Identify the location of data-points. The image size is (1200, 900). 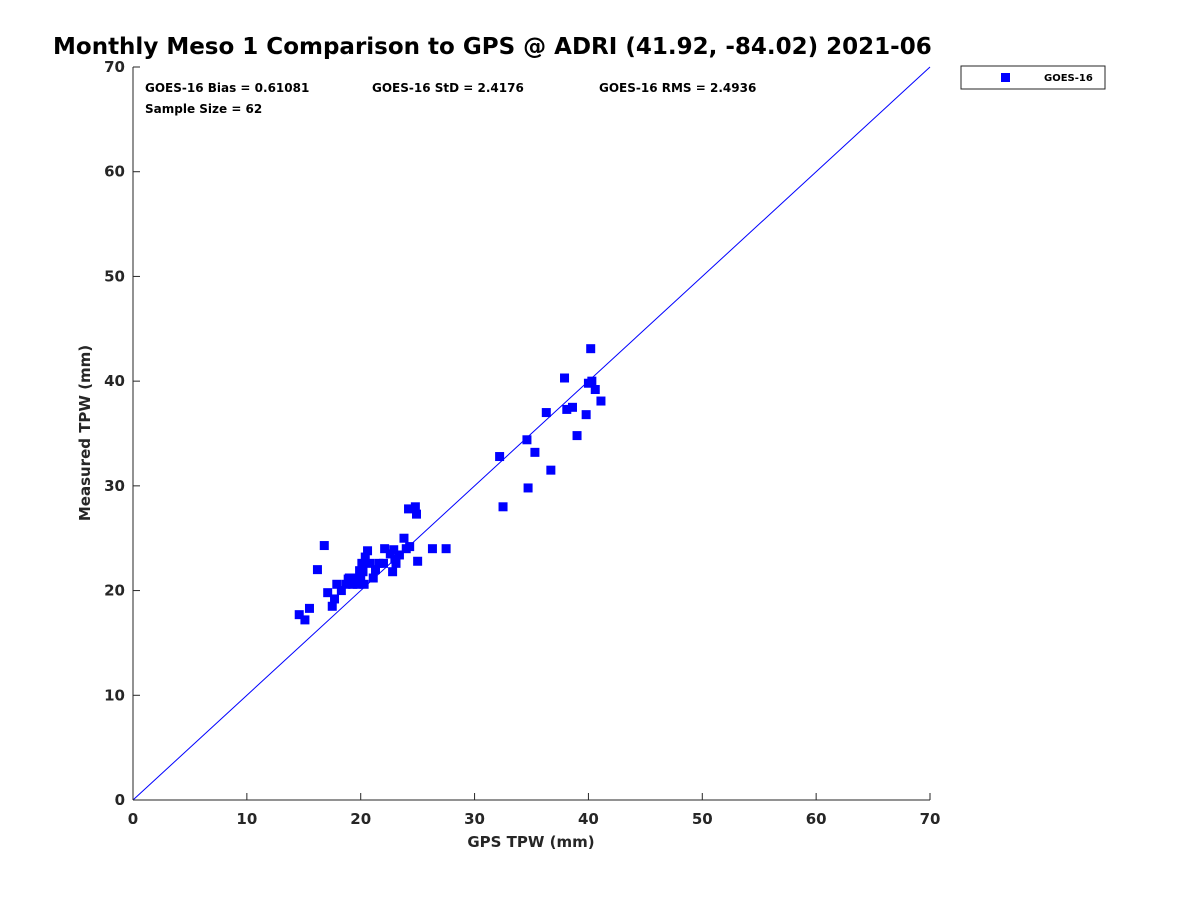
(450, 484).